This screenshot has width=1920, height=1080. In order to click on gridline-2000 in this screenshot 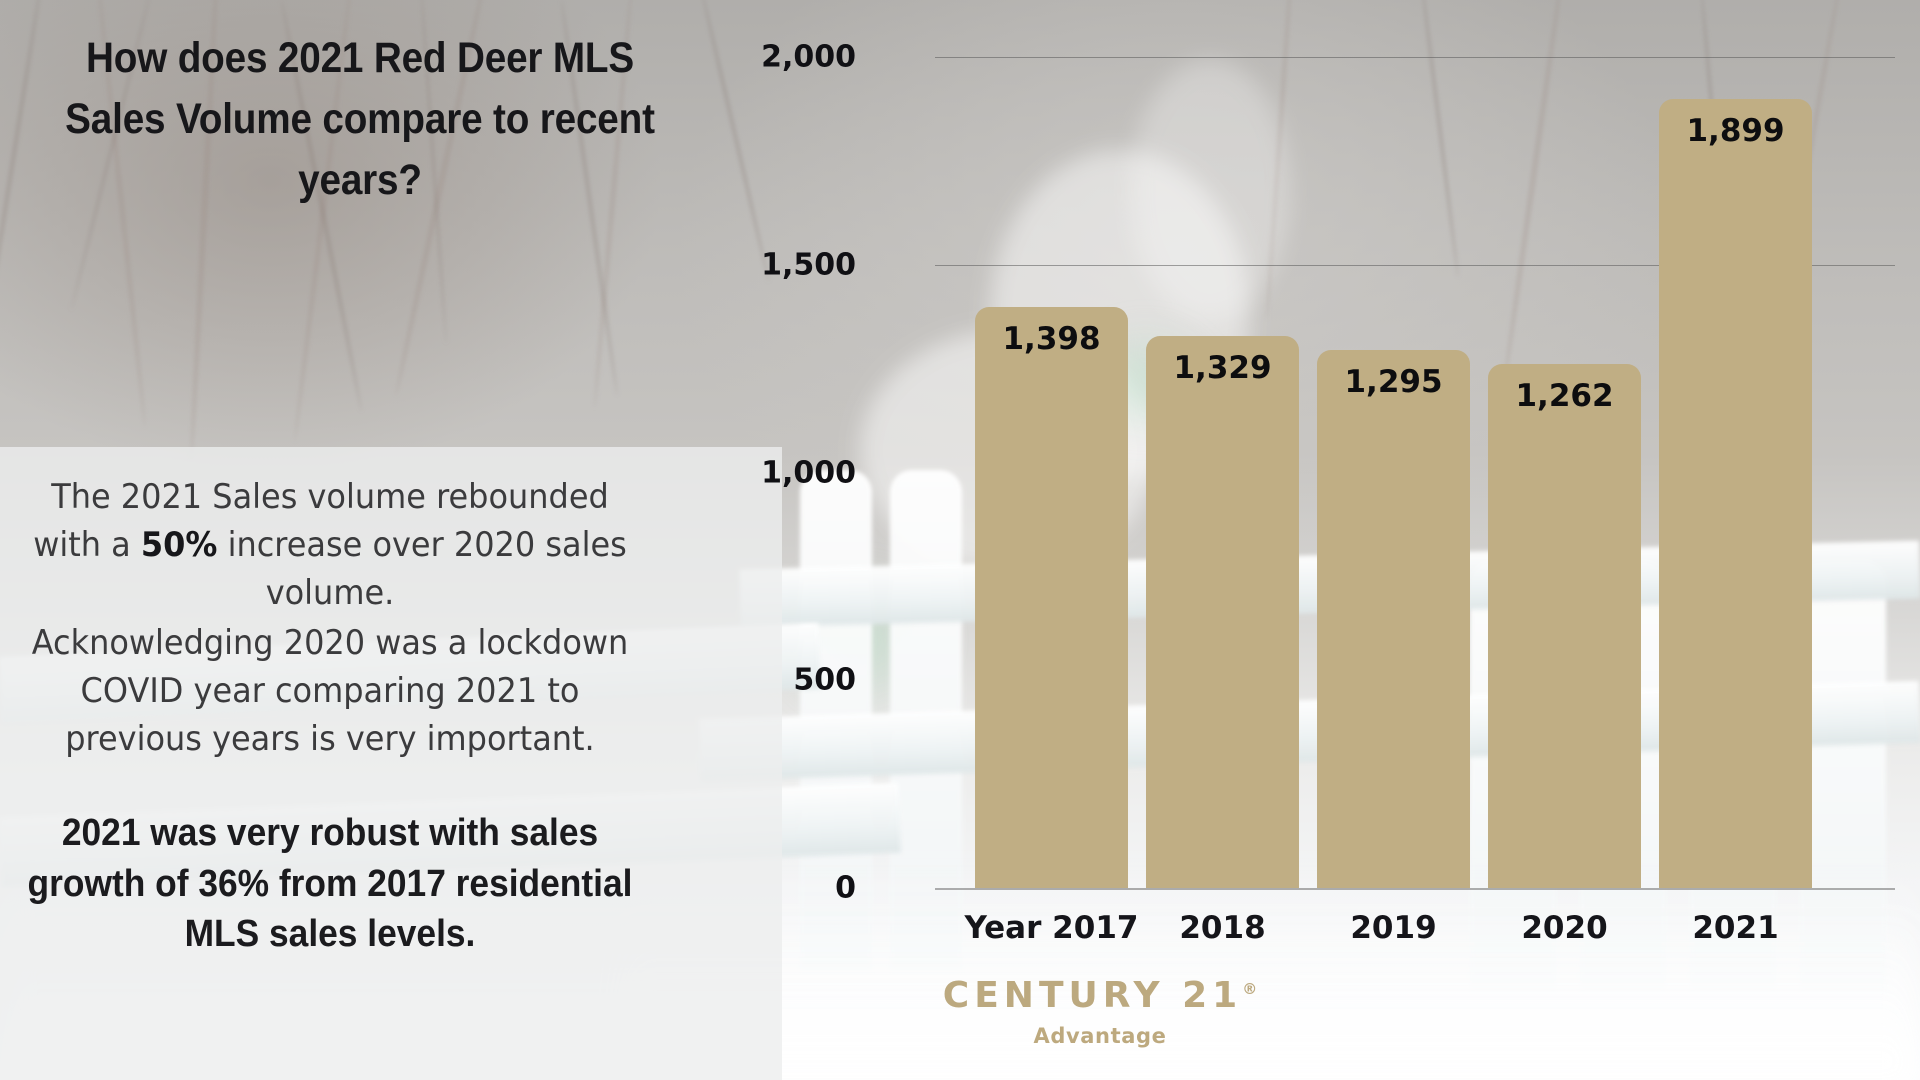, I will do `click(1415, 57)`.